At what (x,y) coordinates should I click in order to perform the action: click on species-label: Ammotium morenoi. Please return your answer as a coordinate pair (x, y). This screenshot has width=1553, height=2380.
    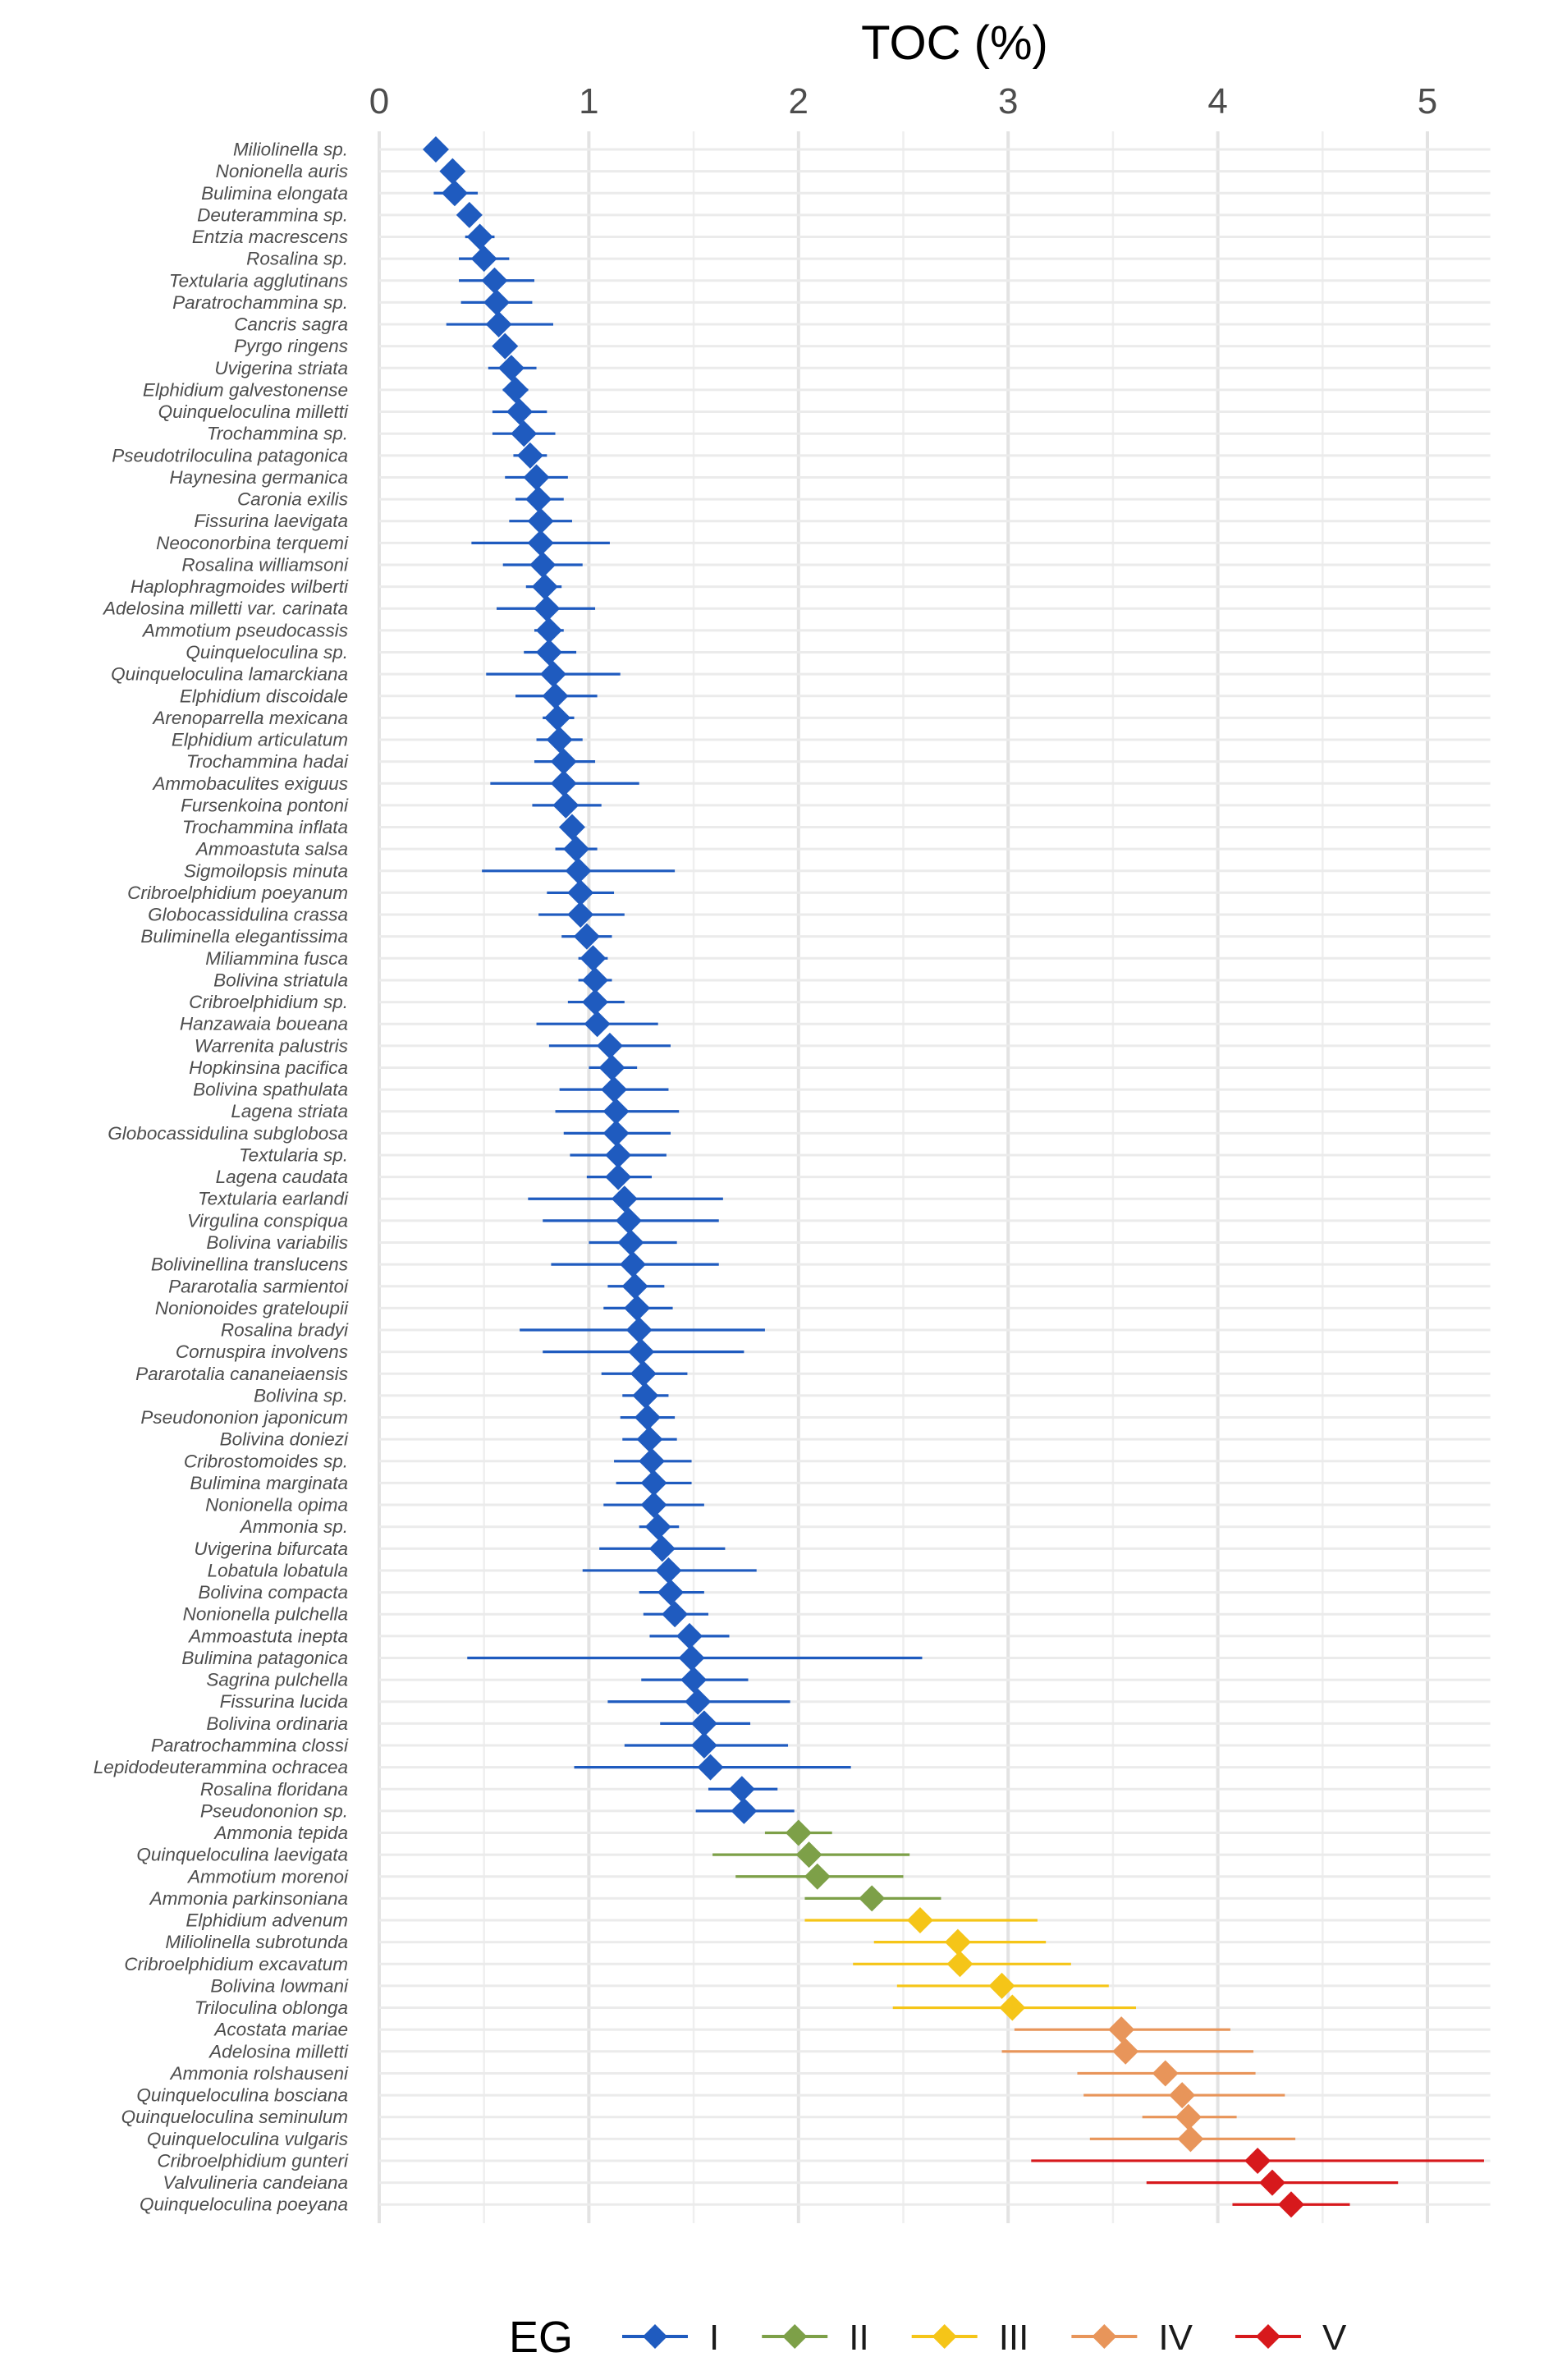
    Looking at the image, I should click on (267, 1876).